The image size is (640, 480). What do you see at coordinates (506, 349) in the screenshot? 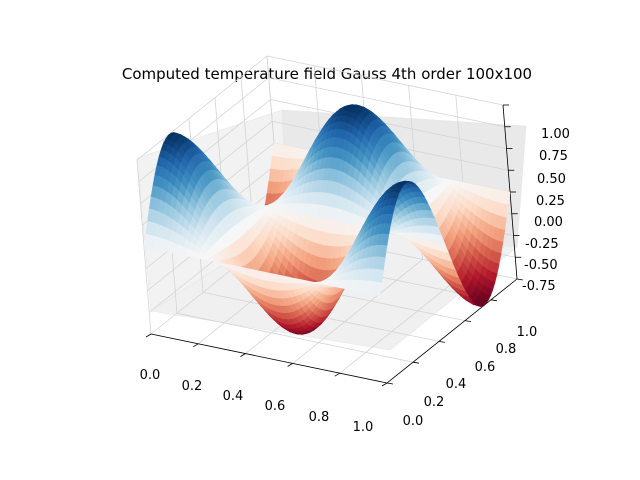
I see `y-tick-label: 0.8` at bounding box center [506, 349].